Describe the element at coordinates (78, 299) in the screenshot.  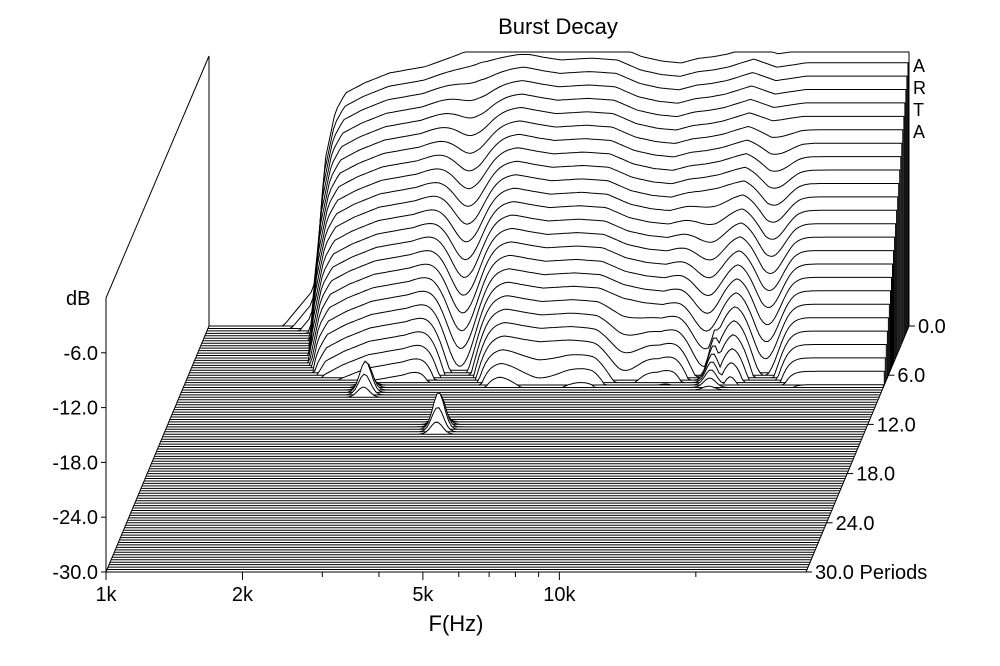
I see `y-axis-label: dB` at that location.